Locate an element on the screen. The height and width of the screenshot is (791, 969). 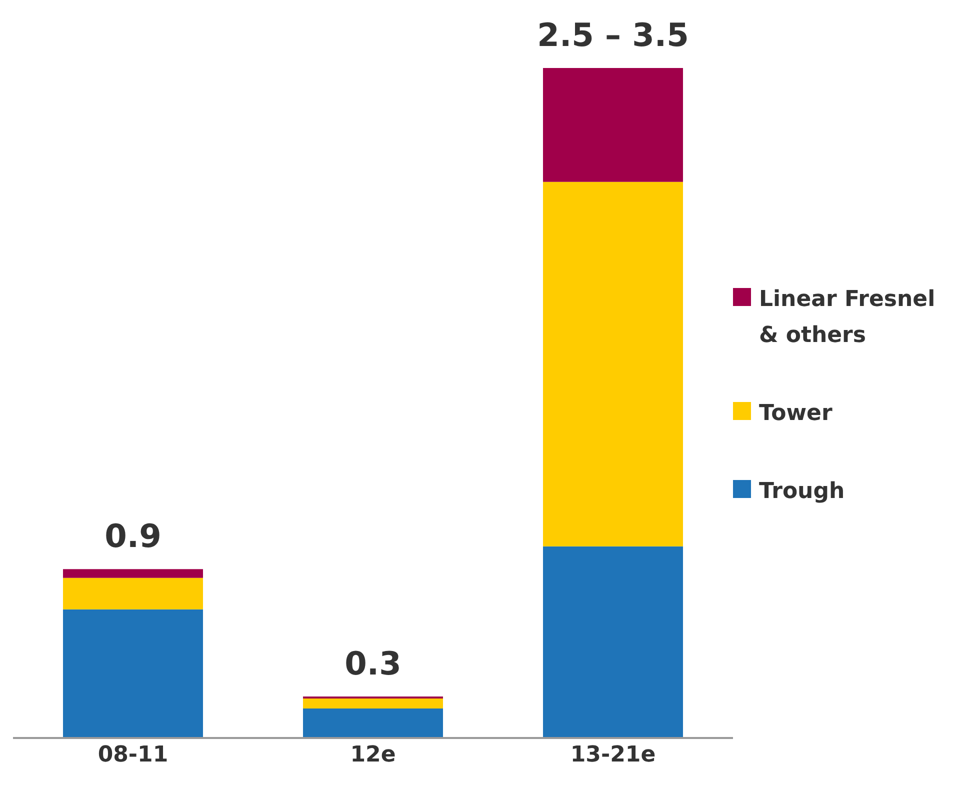
legend-label: Linear Fresnel & others is located at coordinates (847, 318).